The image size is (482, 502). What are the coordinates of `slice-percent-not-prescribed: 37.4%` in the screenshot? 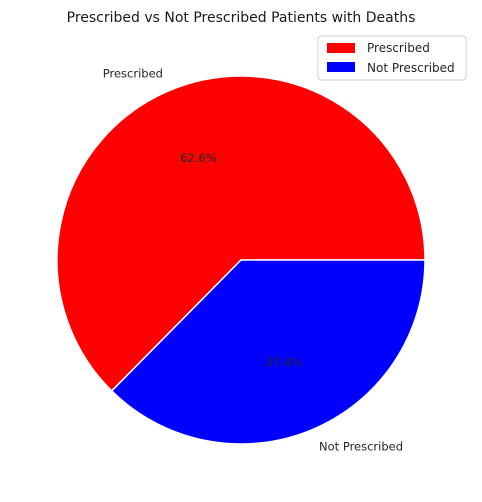 It's located at (283, 362).